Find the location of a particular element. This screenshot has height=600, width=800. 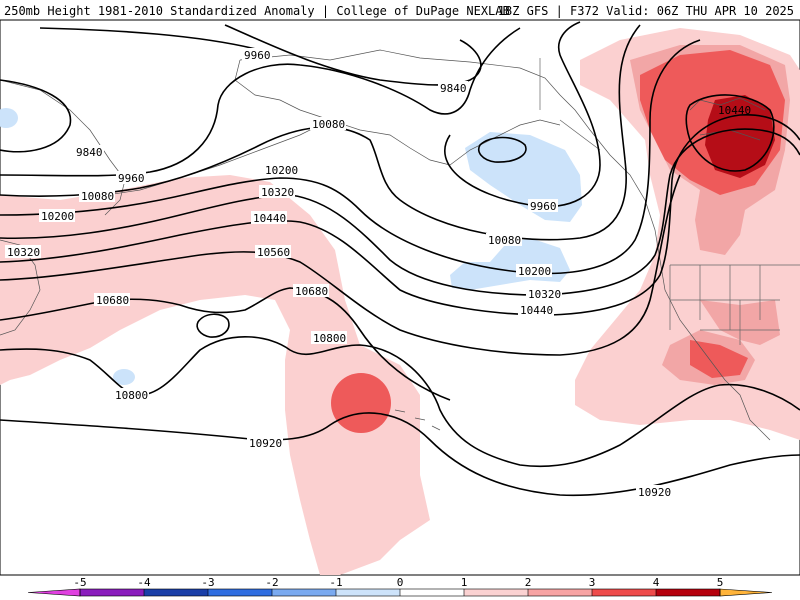

legend-tick-label: 4 is located at coordinates (656, 582).